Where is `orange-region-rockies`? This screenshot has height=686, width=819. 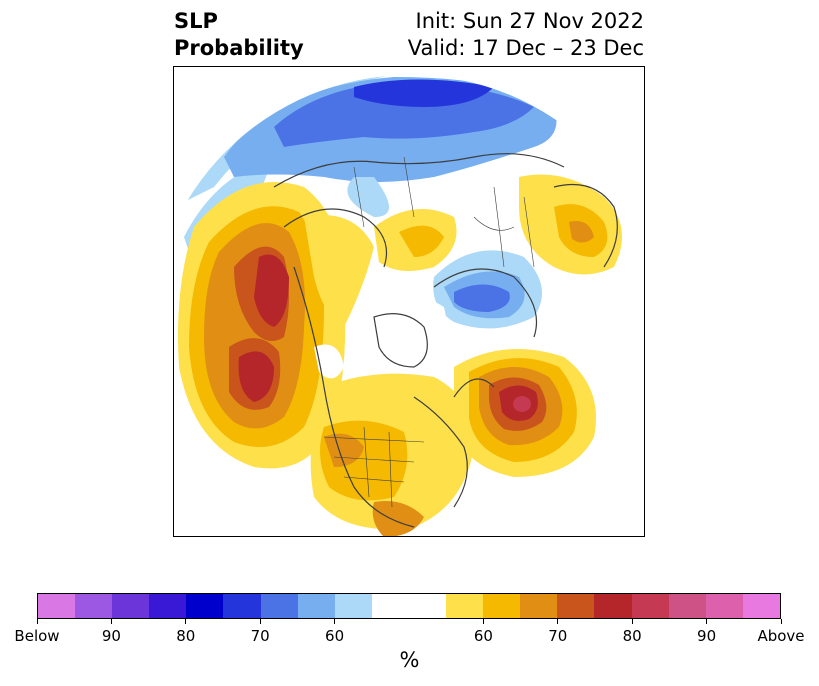 orange-region-rockies is located at coordinates (344, 450).